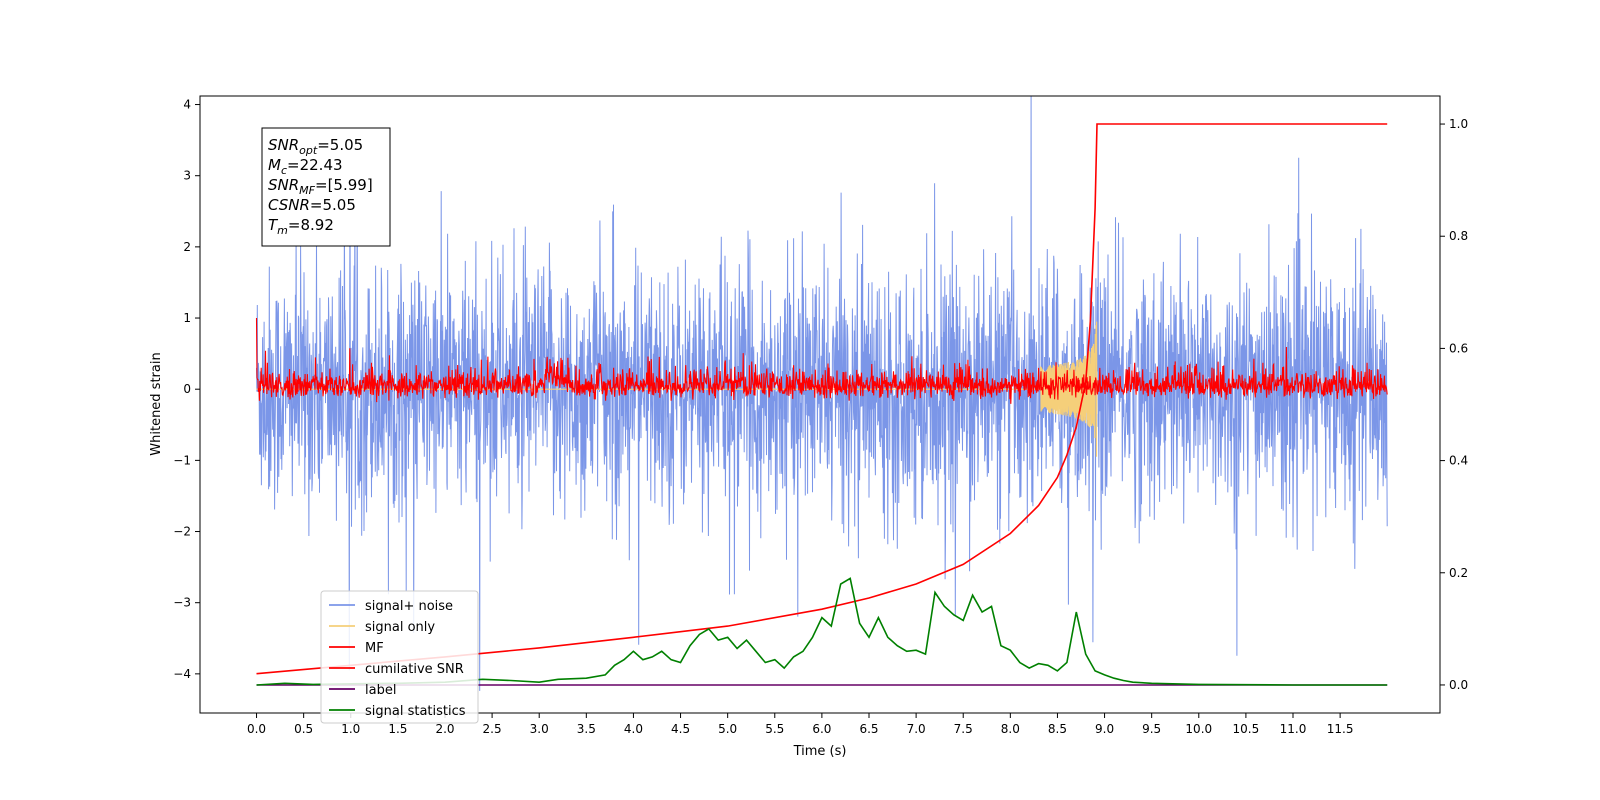 This screenshot has width=1600, height=800. I want to click on y2-tick-label: 0.0, so click(1458, 685).